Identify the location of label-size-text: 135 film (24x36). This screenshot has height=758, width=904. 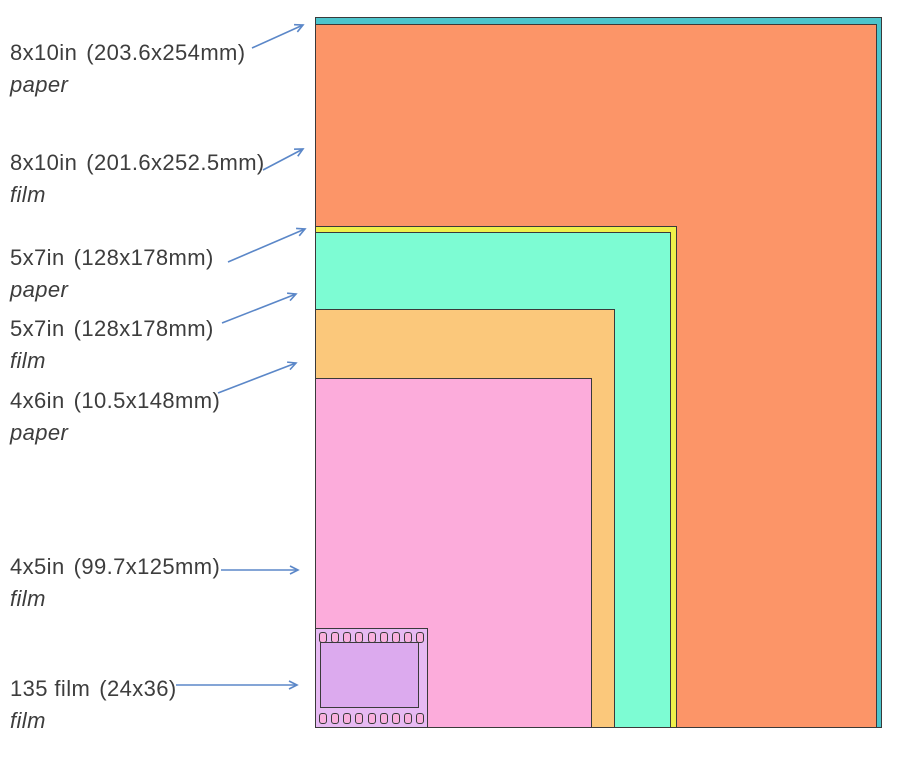
(93, 688).